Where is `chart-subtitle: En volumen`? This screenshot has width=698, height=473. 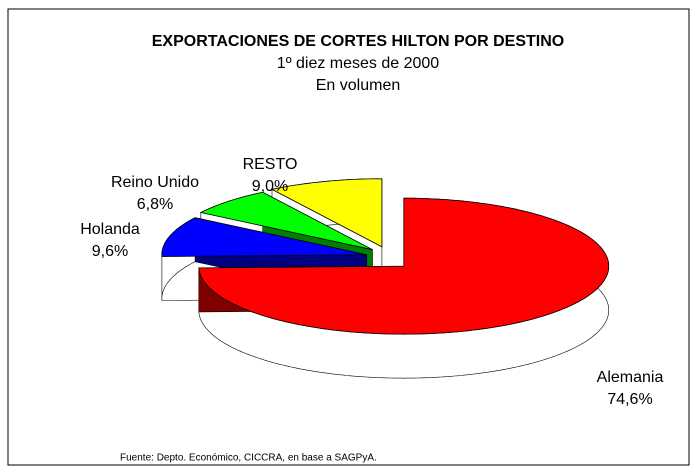
chart-subtitle: En volumen is located at coordinates (358, 85).